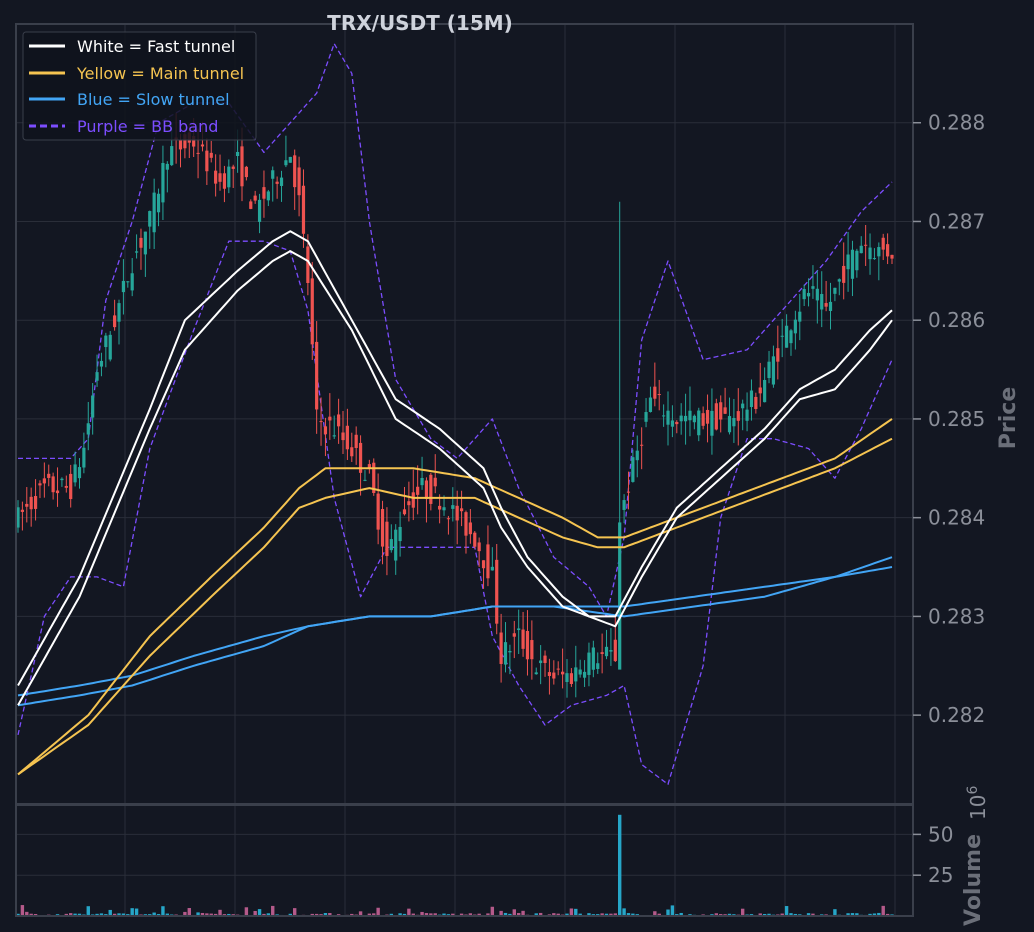  What do you see at coordinates (973, 790) in the screenshot?
I see `volume-exponent-power: 6` at bounding box center [973, 790].